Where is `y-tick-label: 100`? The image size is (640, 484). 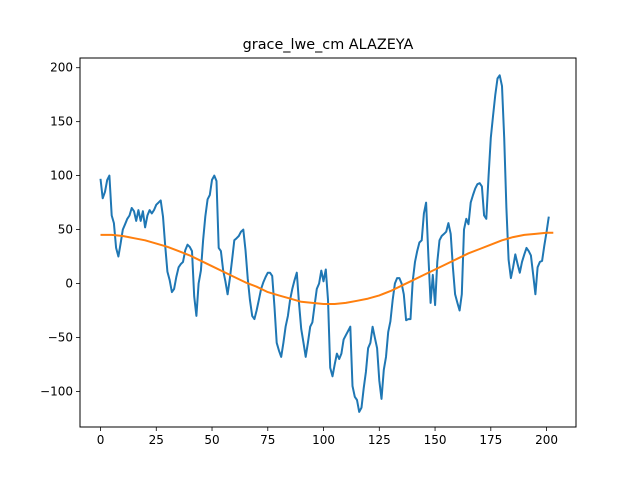 y-tick-label: 100 is located at coordinates (61, 176).